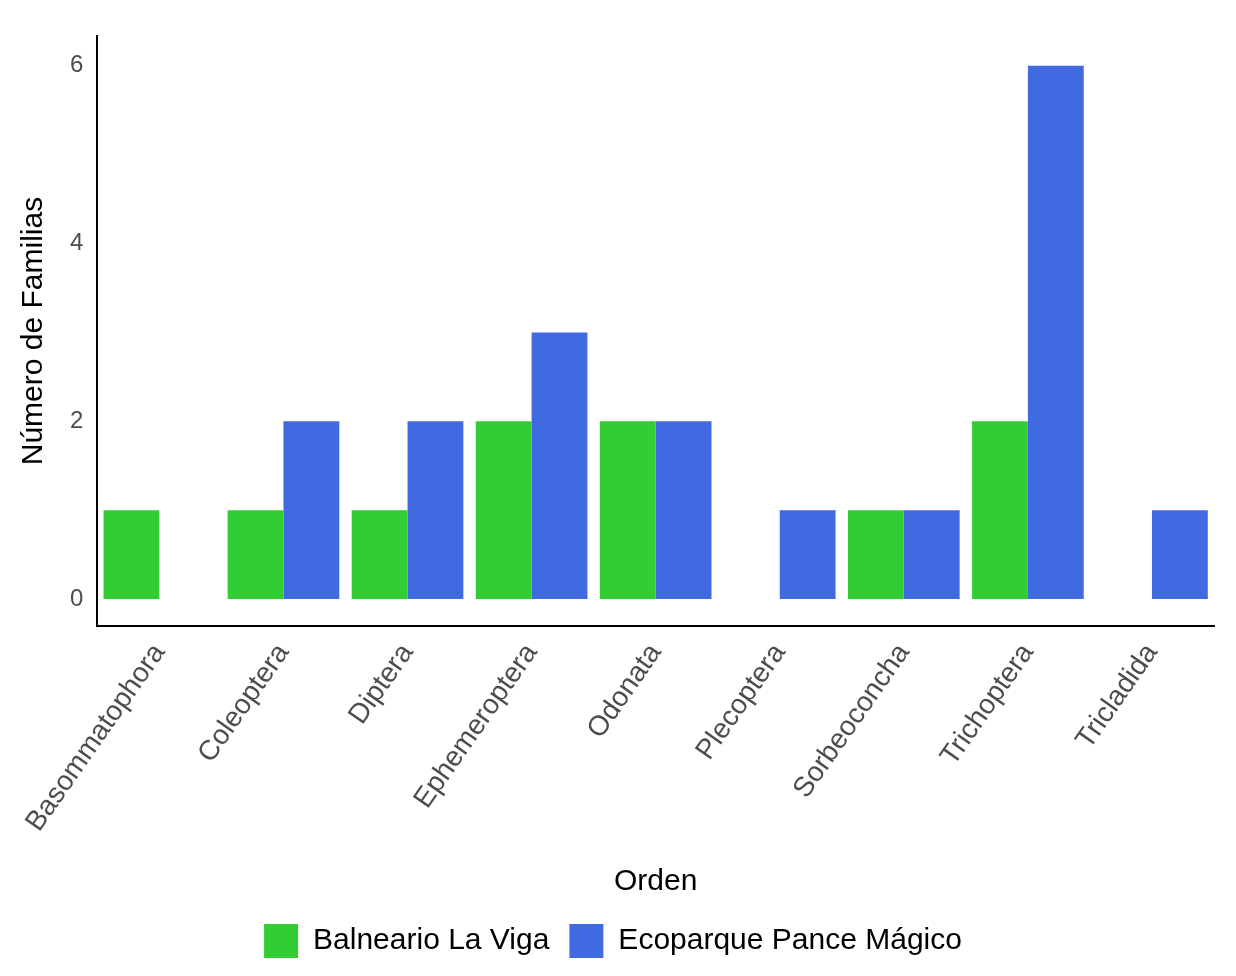 The image size is (1236, 976). Describe the element at coordinates (655, 880) in the screenshot. I see `x-axis-title: Orden` at that location.